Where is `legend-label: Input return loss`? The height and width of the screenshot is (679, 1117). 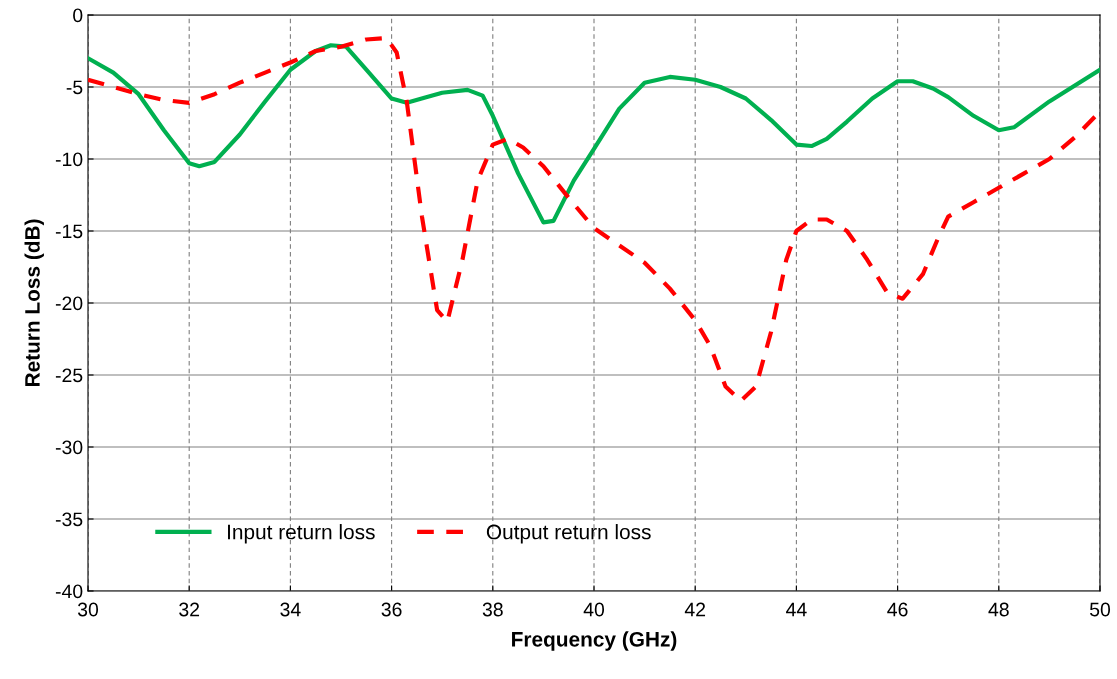
legend-label: Input return loss is located at coordinates (301, 534).